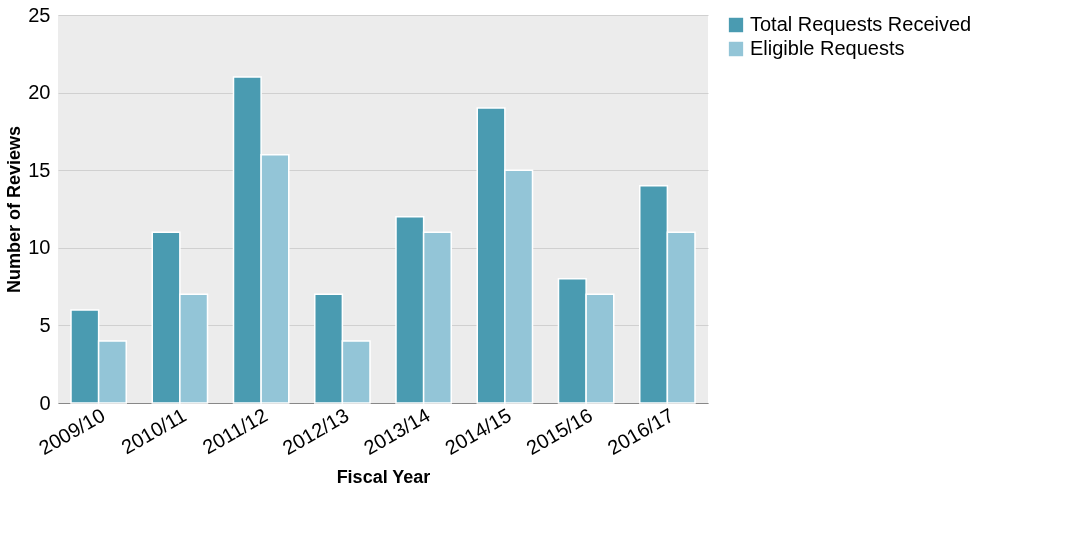  Describe the element at coordinates (39, 92) in the screenshot. I see `y-tick-label: 20` at that location.